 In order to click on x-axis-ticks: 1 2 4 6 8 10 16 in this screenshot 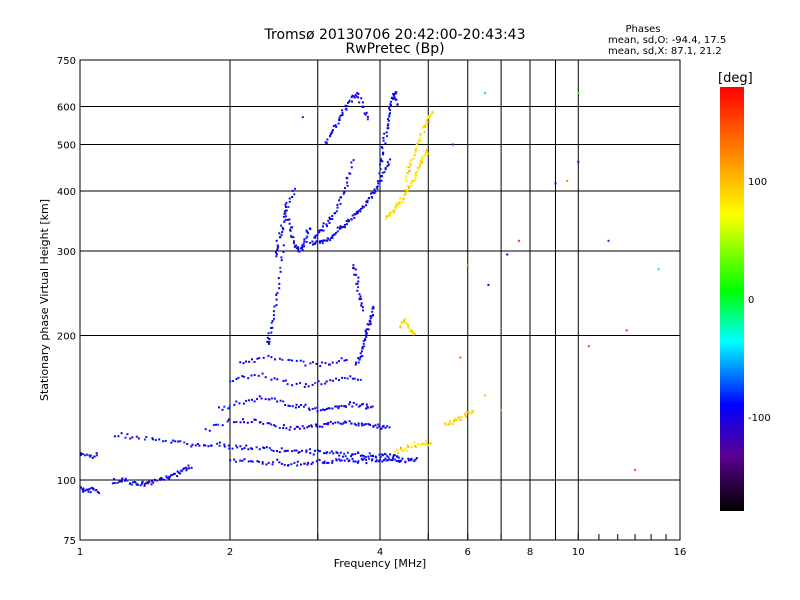, I will do `click(381, 546)`.